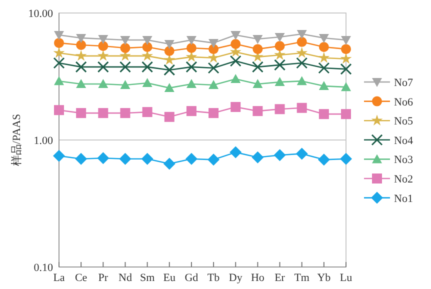  I want to click on y-tick-label: 10.00, so click(41, 14).